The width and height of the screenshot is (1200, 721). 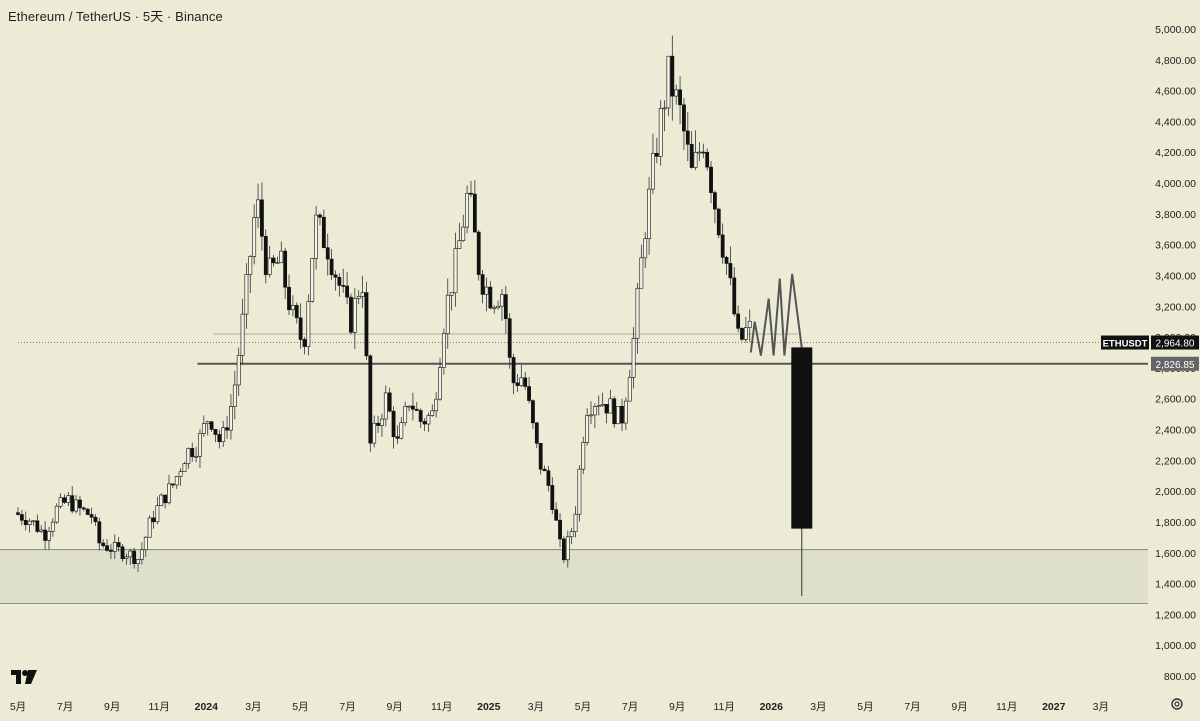 I want to click on price-label-value: 2,826.85, so click(x=1175, y=365).